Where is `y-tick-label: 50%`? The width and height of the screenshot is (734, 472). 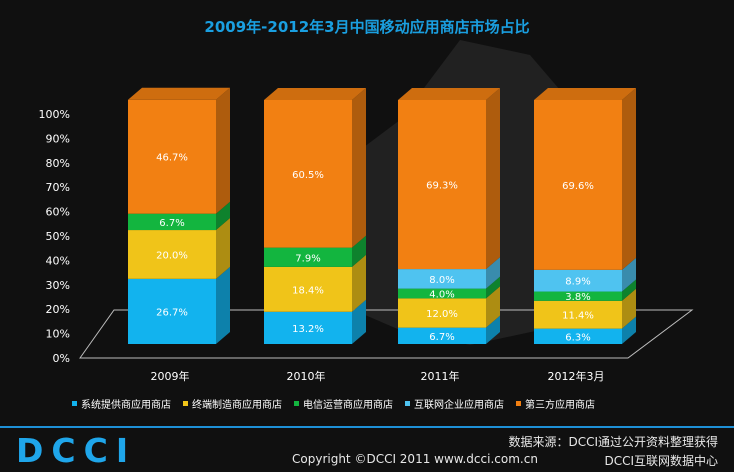
y-tick-label: 50% is located at coordinates (58, 236).